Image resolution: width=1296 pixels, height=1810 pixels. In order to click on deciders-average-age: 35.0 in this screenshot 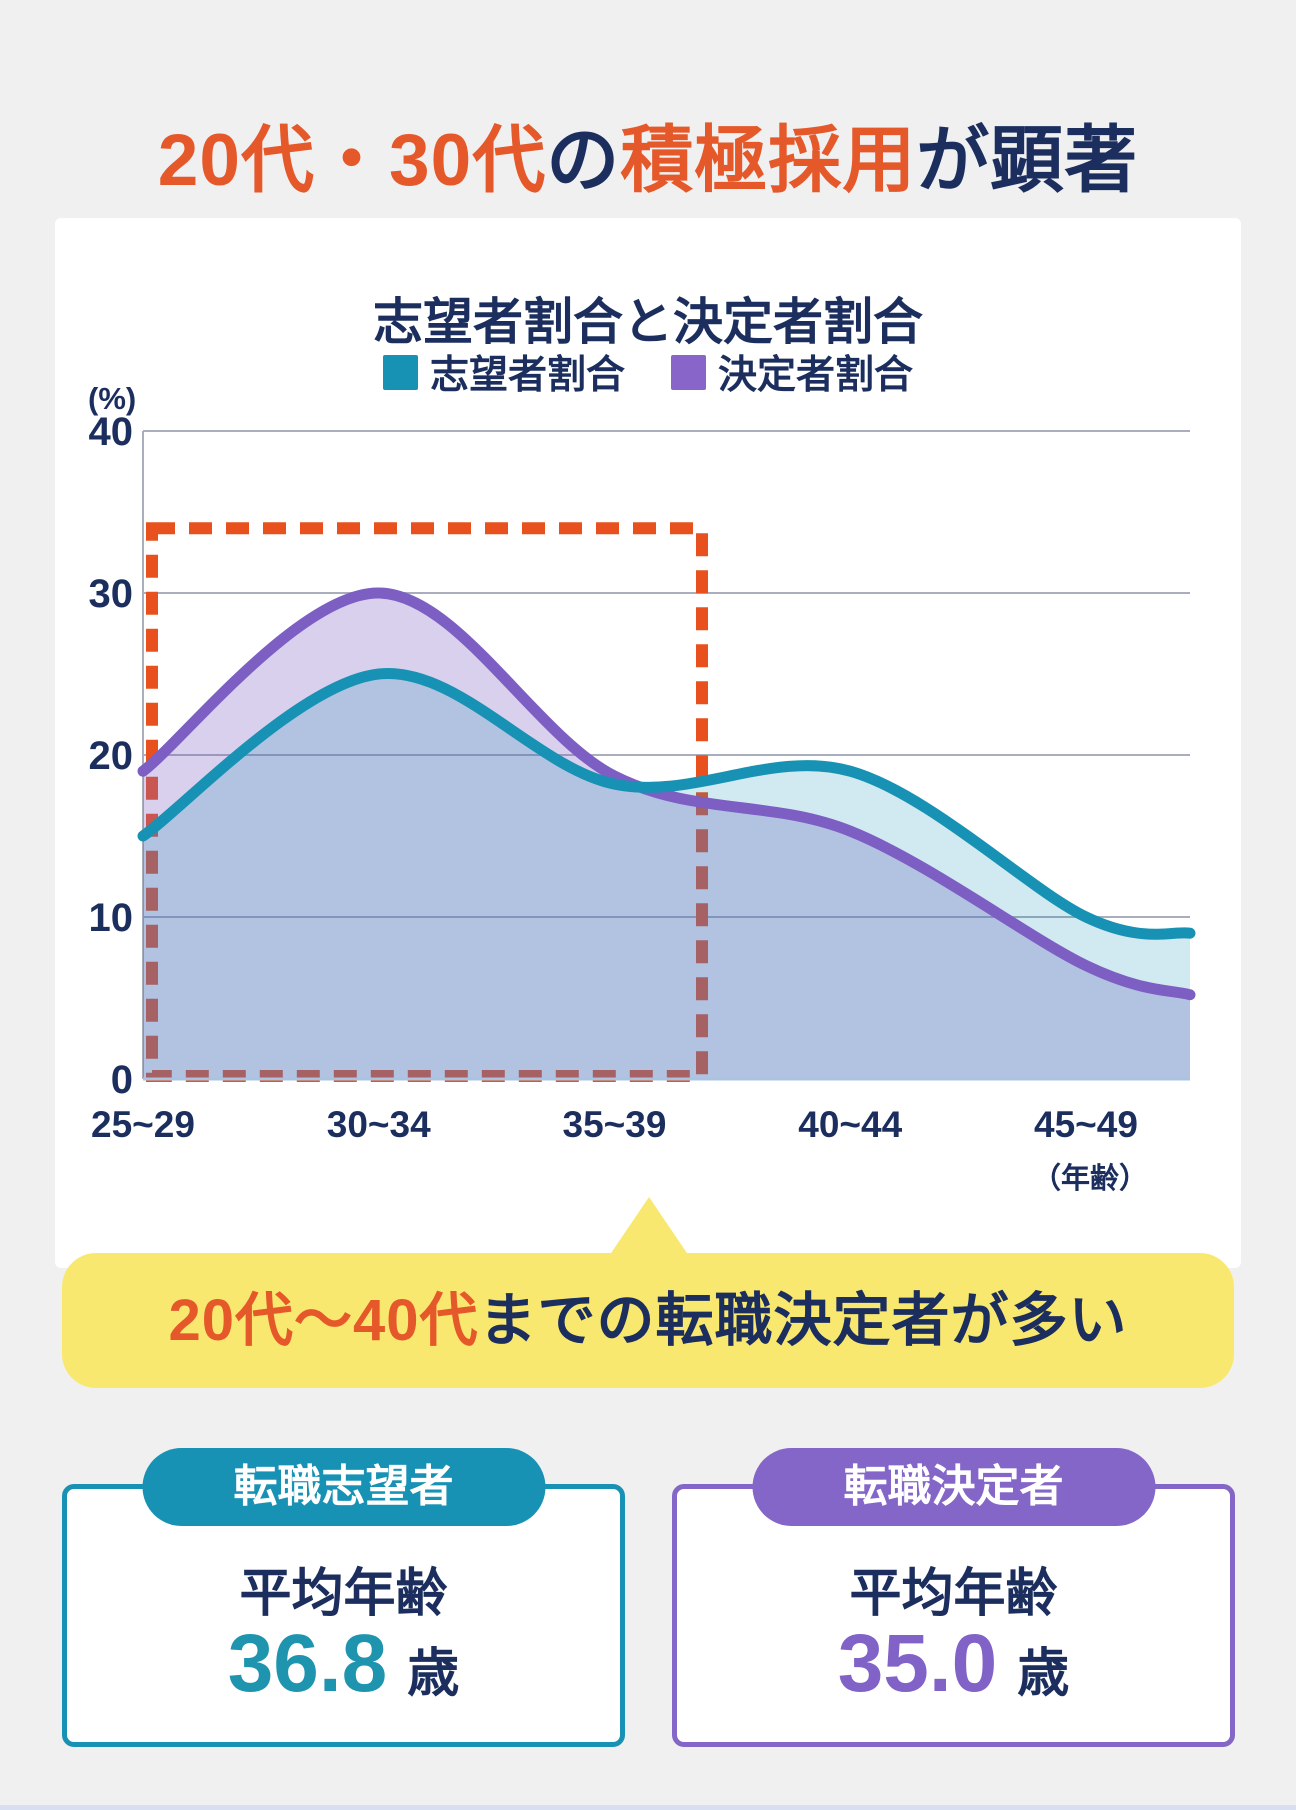, I will do `click(917, 1663)`.